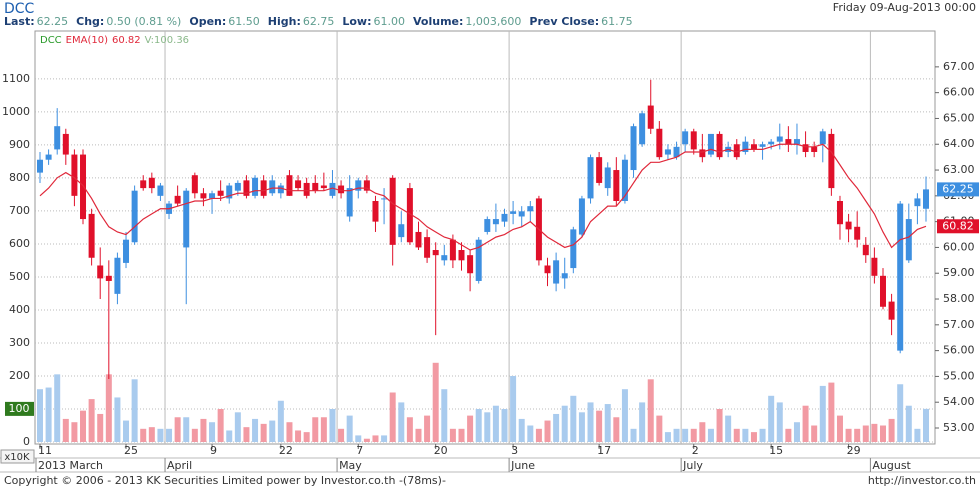  What do you see at coordinates (958, 226) in the screenshot?
I see `ema-tag-box` at bounding box center [958, 226].